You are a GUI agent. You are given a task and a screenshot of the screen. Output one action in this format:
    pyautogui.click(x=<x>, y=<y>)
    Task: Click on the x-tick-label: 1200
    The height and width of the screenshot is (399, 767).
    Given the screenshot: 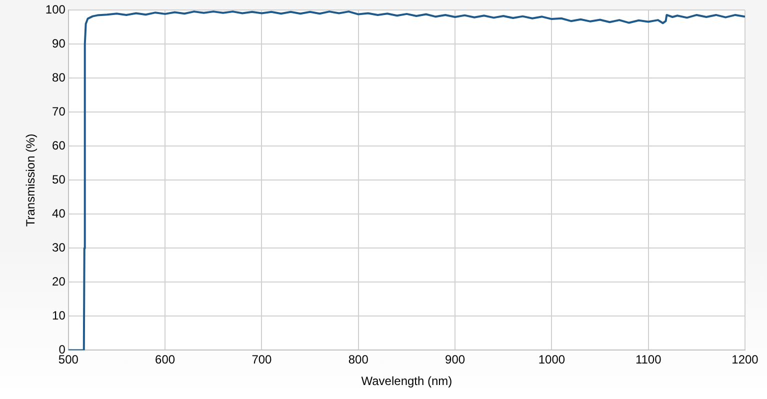 What is the action you would take?
    pyautogui.click(x=745, y=359)
    